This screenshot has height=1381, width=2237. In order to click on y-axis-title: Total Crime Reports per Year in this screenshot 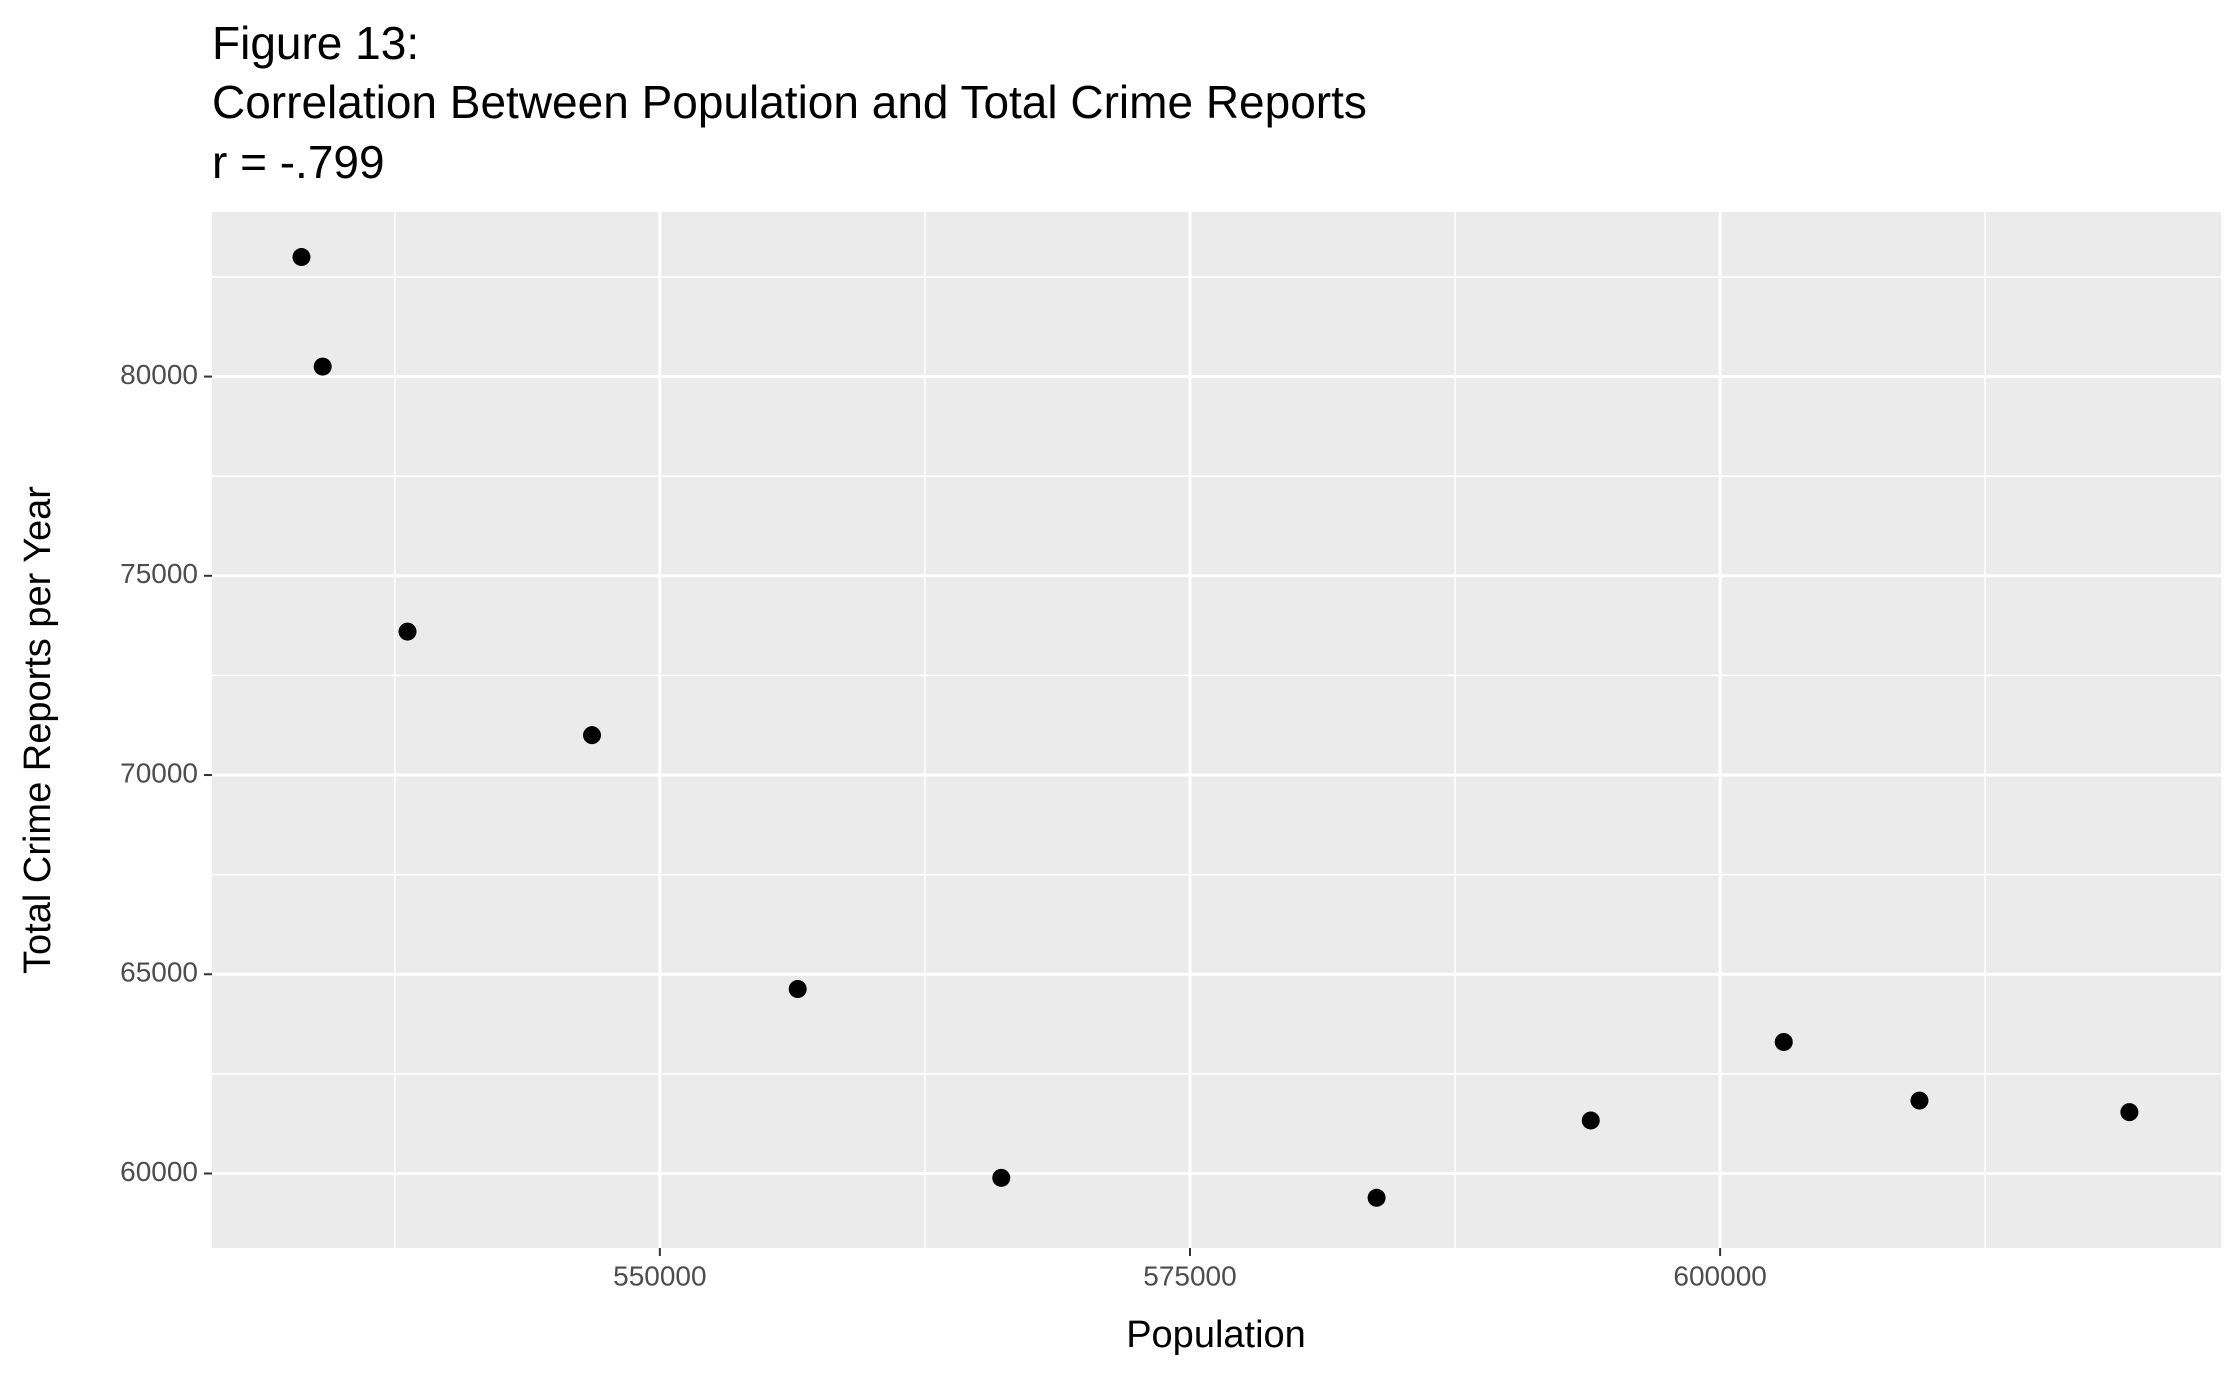, I will do `click(38, 730)`.